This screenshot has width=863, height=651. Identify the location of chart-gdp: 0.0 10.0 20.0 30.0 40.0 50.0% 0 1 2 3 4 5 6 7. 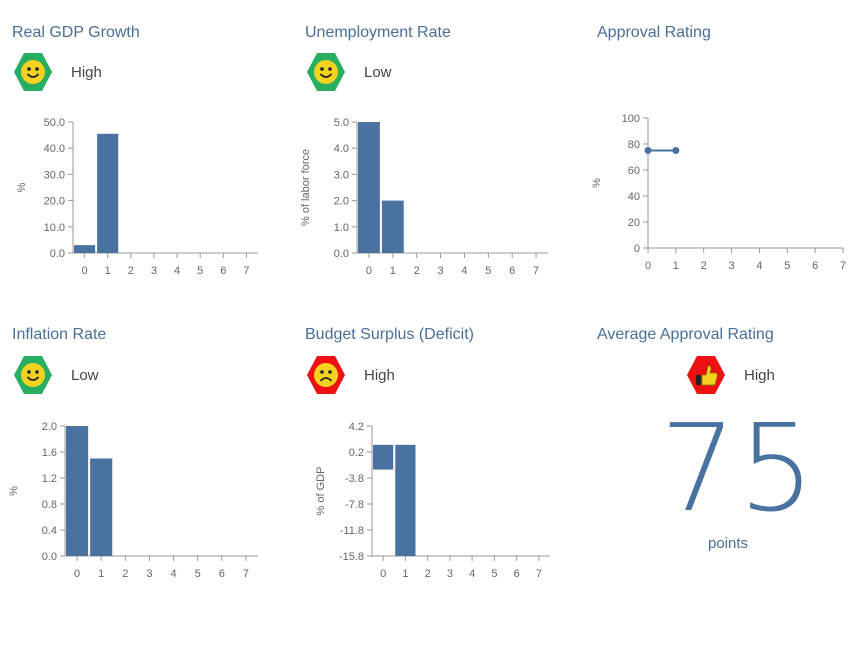
(137, 197).